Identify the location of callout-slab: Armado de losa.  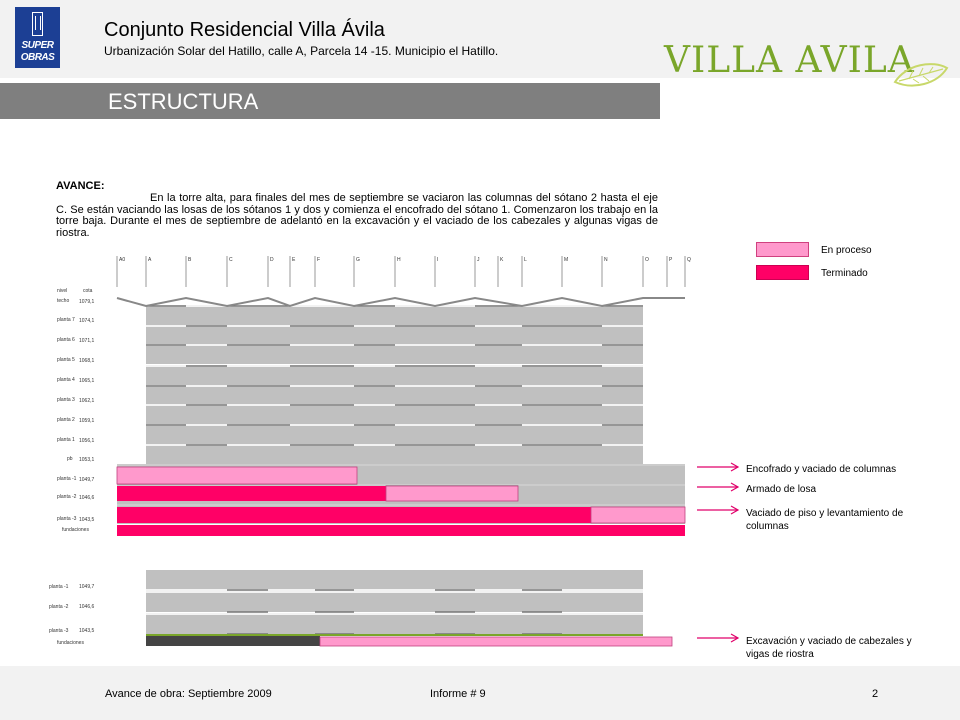
(781, 489).